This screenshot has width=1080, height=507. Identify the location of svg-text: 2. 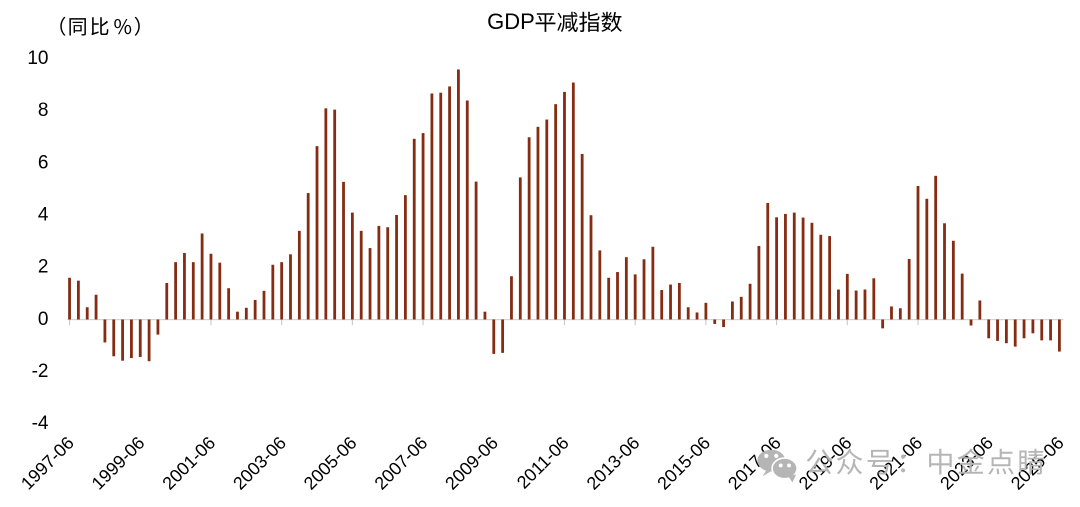
(43, 267).